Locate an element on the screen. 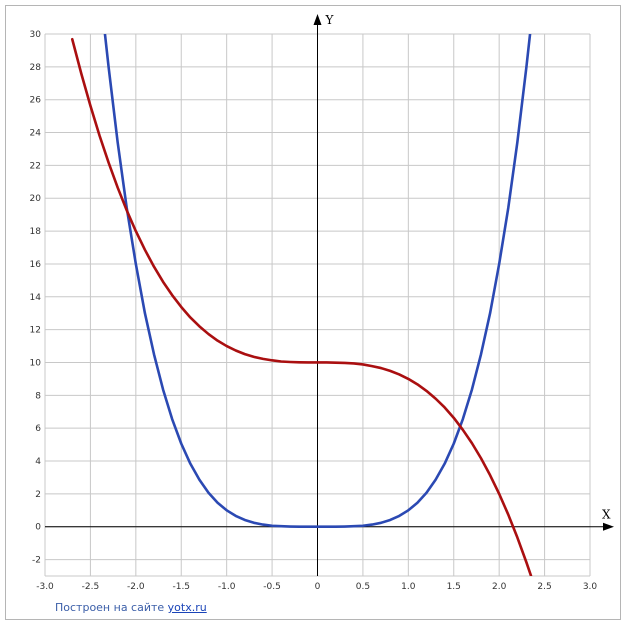 This screenshot has height=630, width=627. y-tick-label: -2 is located at coordinates (36, 561).